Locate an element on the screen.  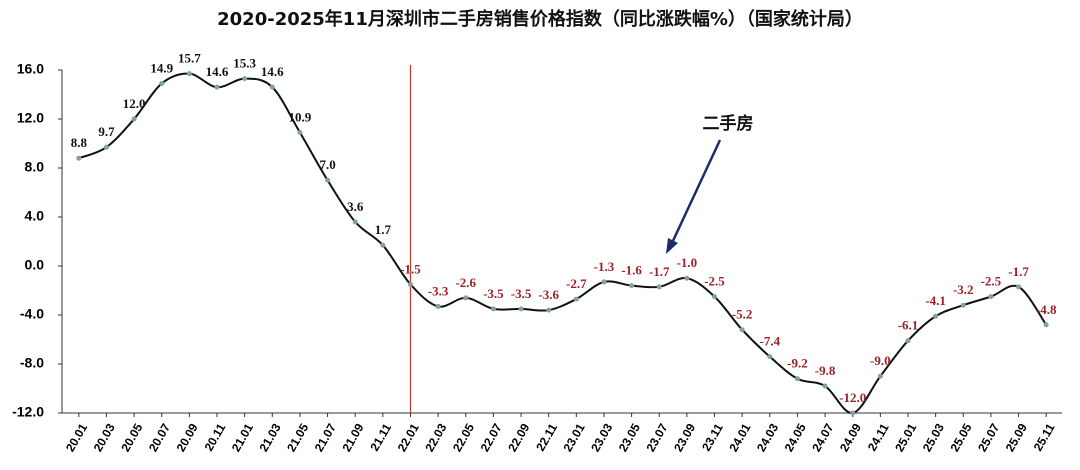
y-tick-label: 8.0 is located at coordinates (35, 167).